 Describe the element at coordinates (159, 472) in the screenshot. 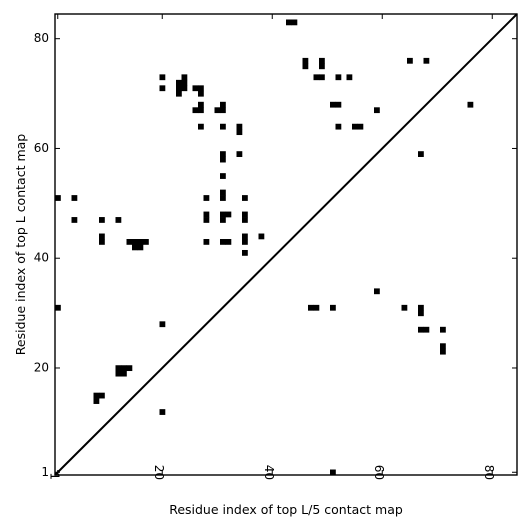

I see `x-tick-label: 20` at that location.